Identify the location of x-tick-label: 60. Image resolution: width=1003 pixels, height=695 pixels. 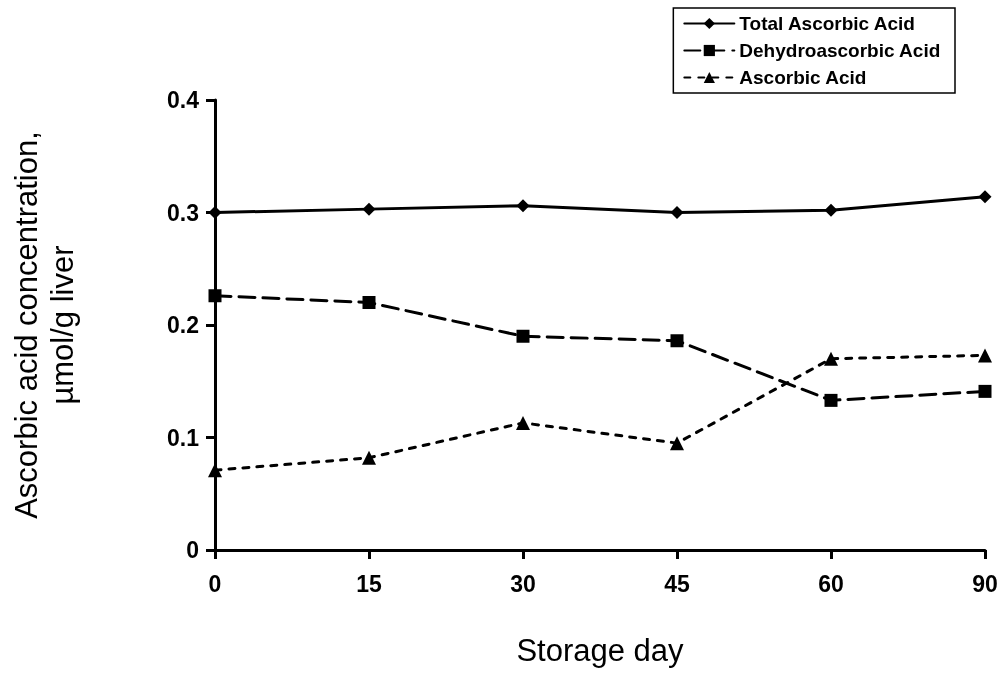
(831, 583).